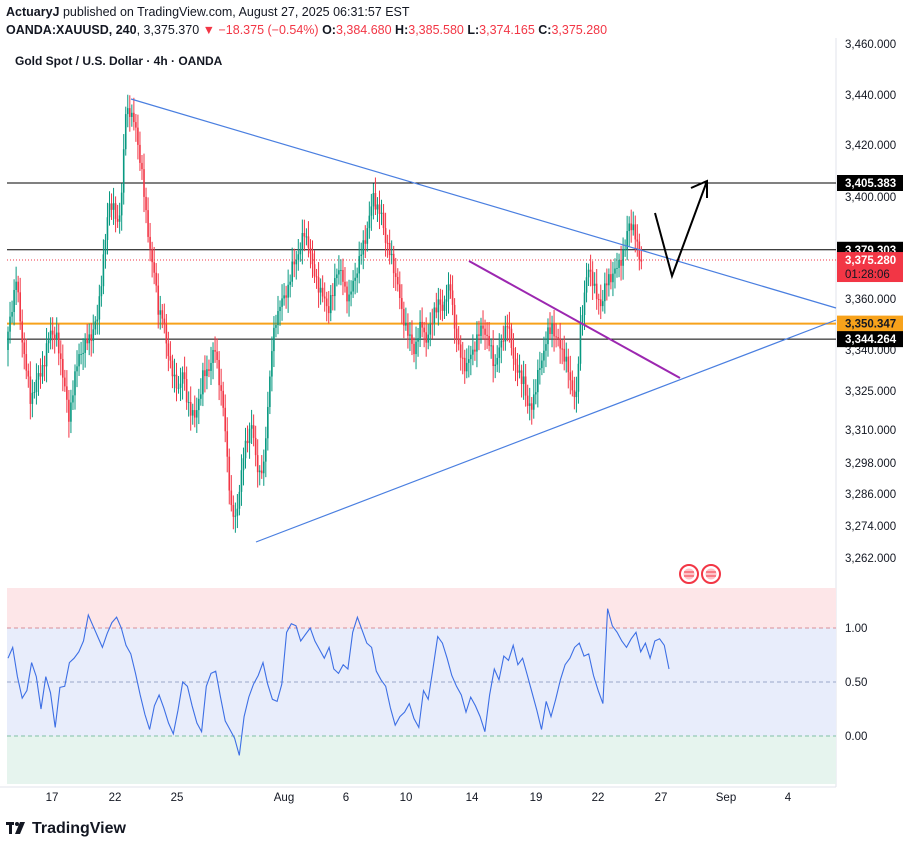  I want to click on oscillator-line, so click(338, 682).